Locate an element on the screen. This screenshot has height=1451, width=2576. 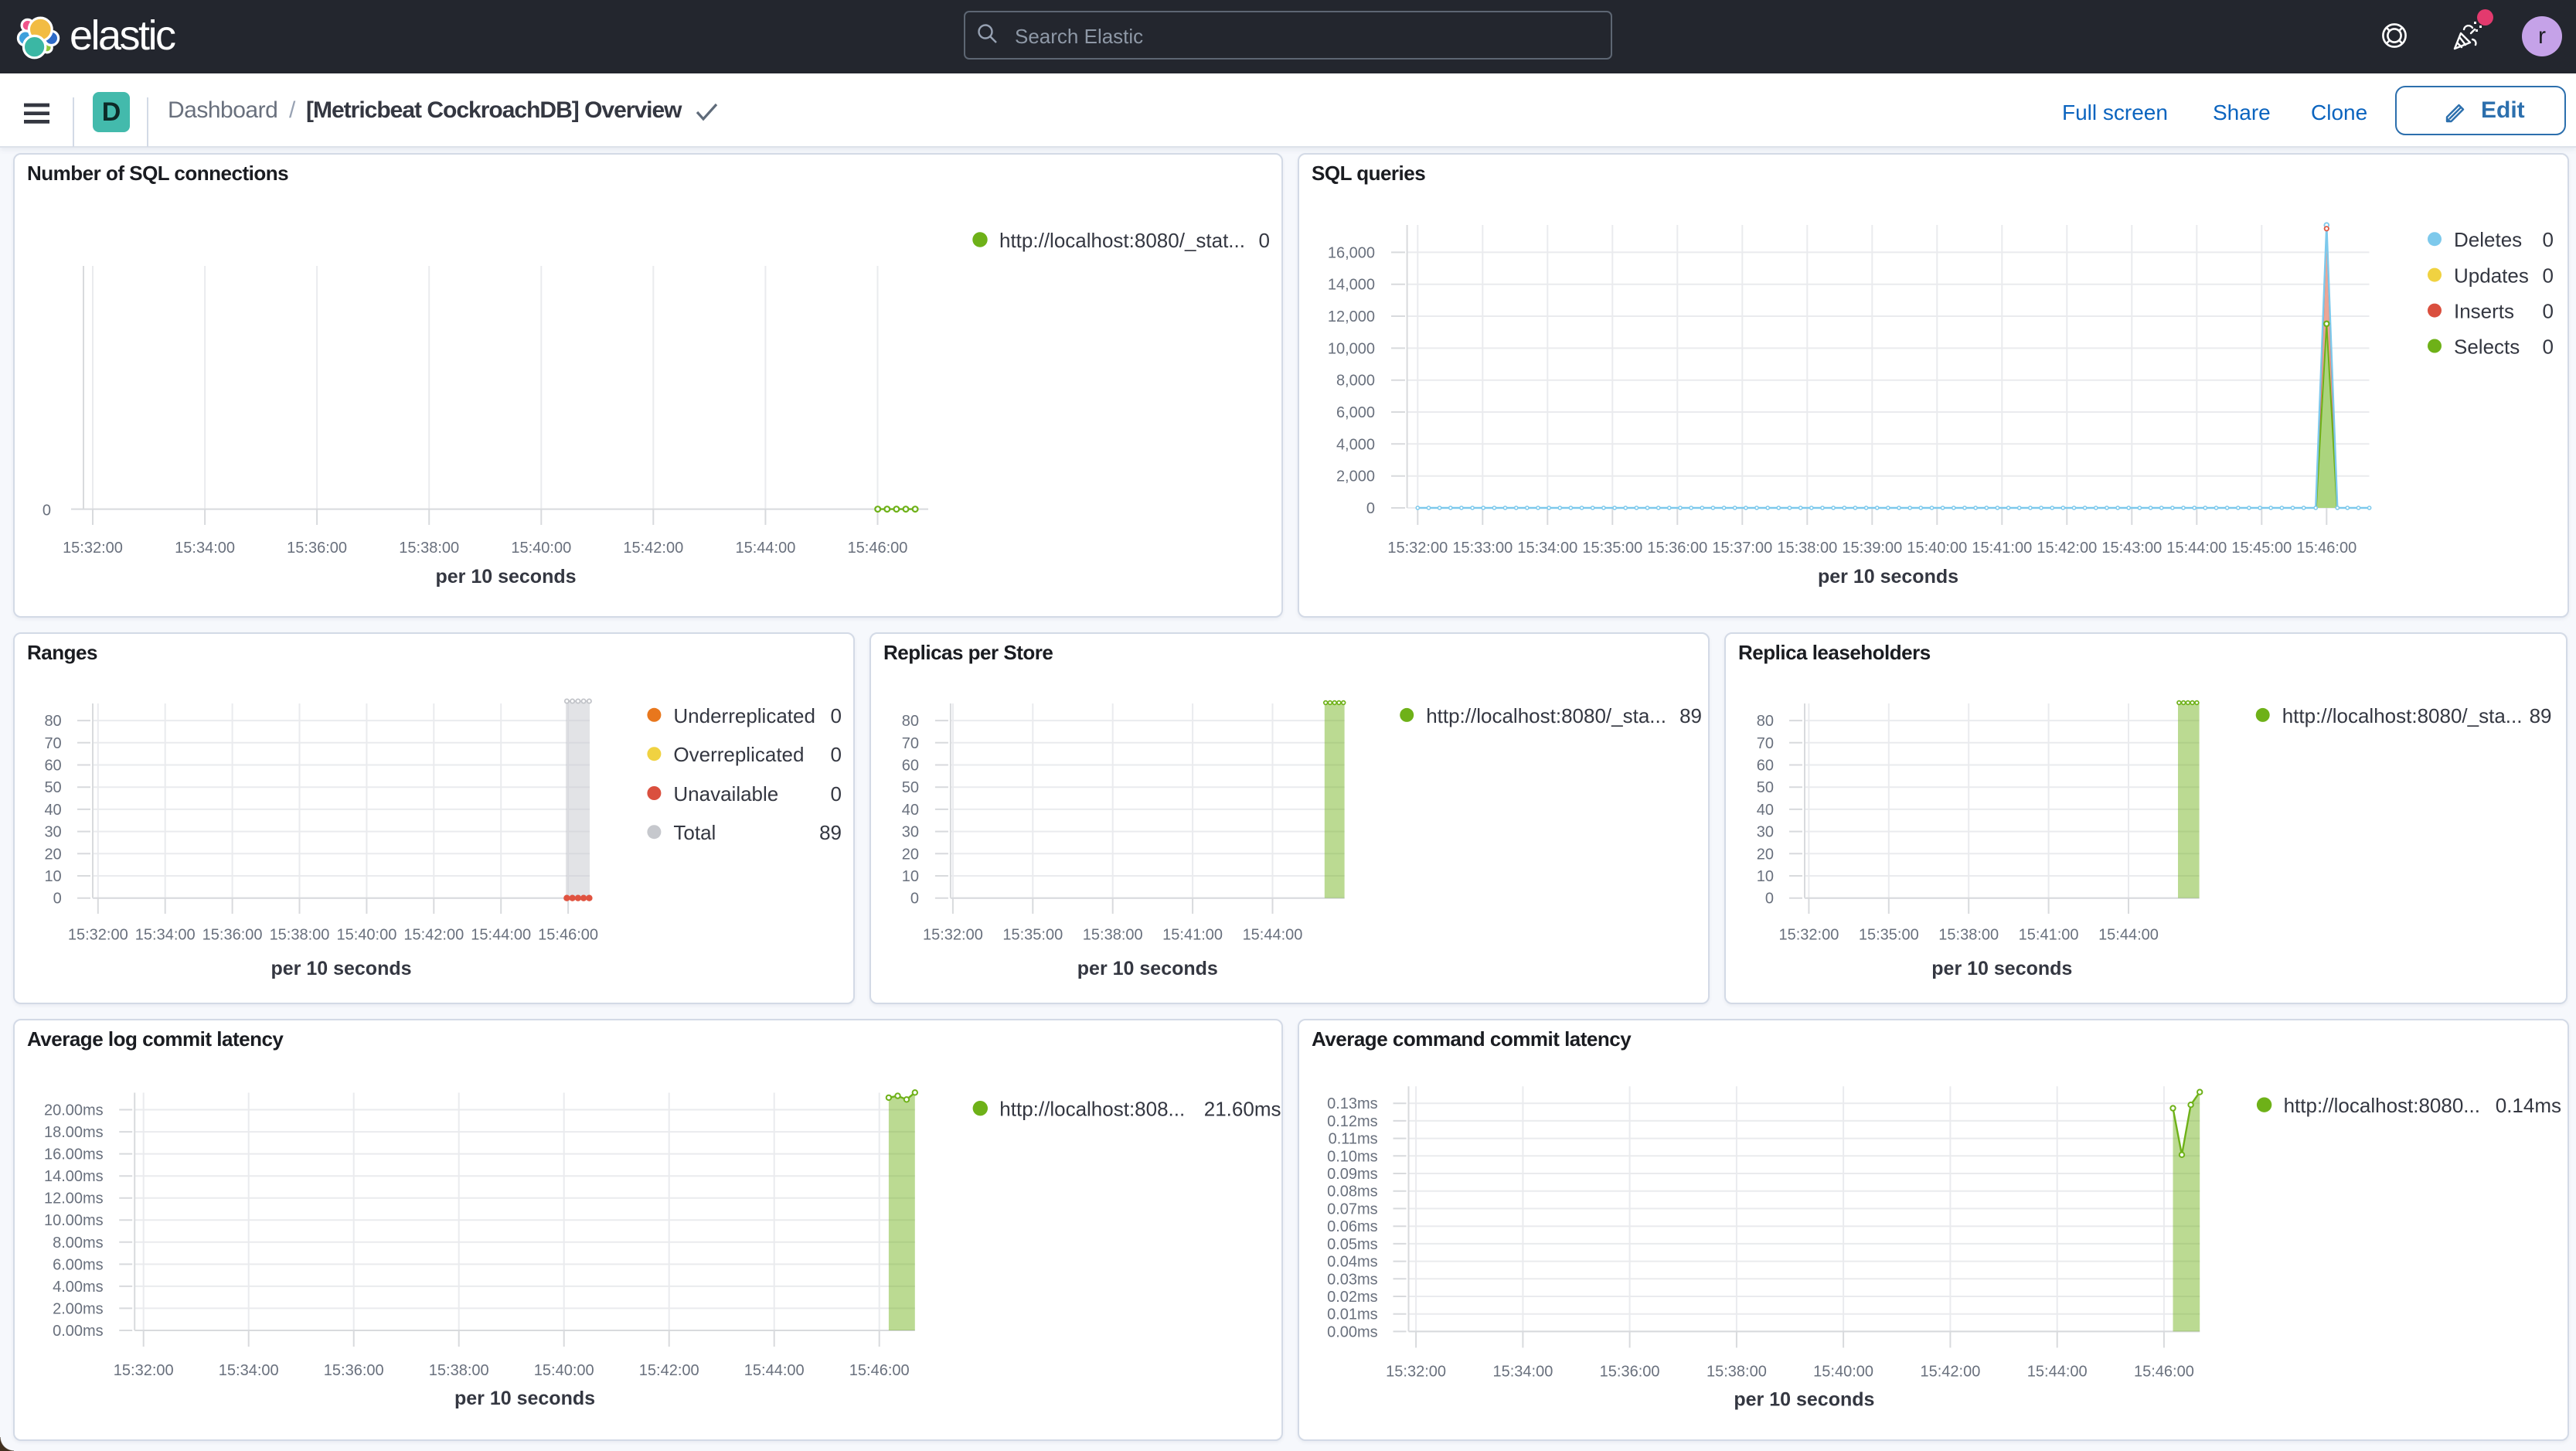
svg-text: 15:37:00 is located at coordinates (1742, 548).